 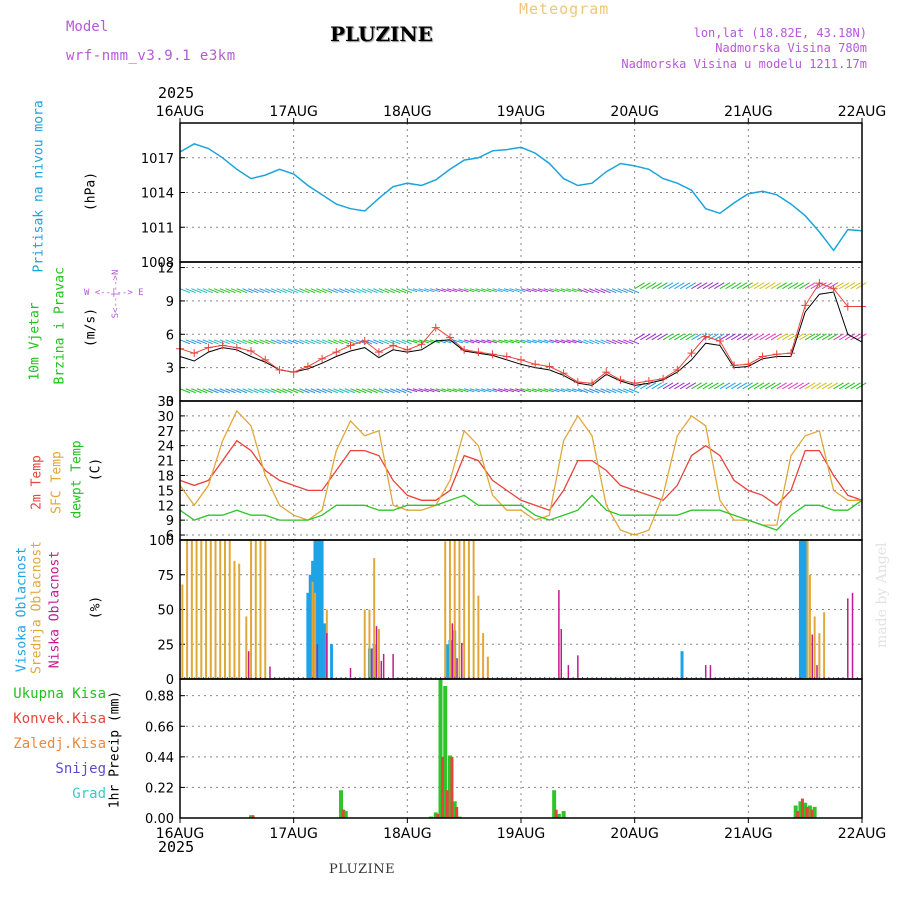 What do you see at coordinates (165, 576) in the screenshot?
I see `cloud-ytick-label: 75` at bounding box center [165, 576].